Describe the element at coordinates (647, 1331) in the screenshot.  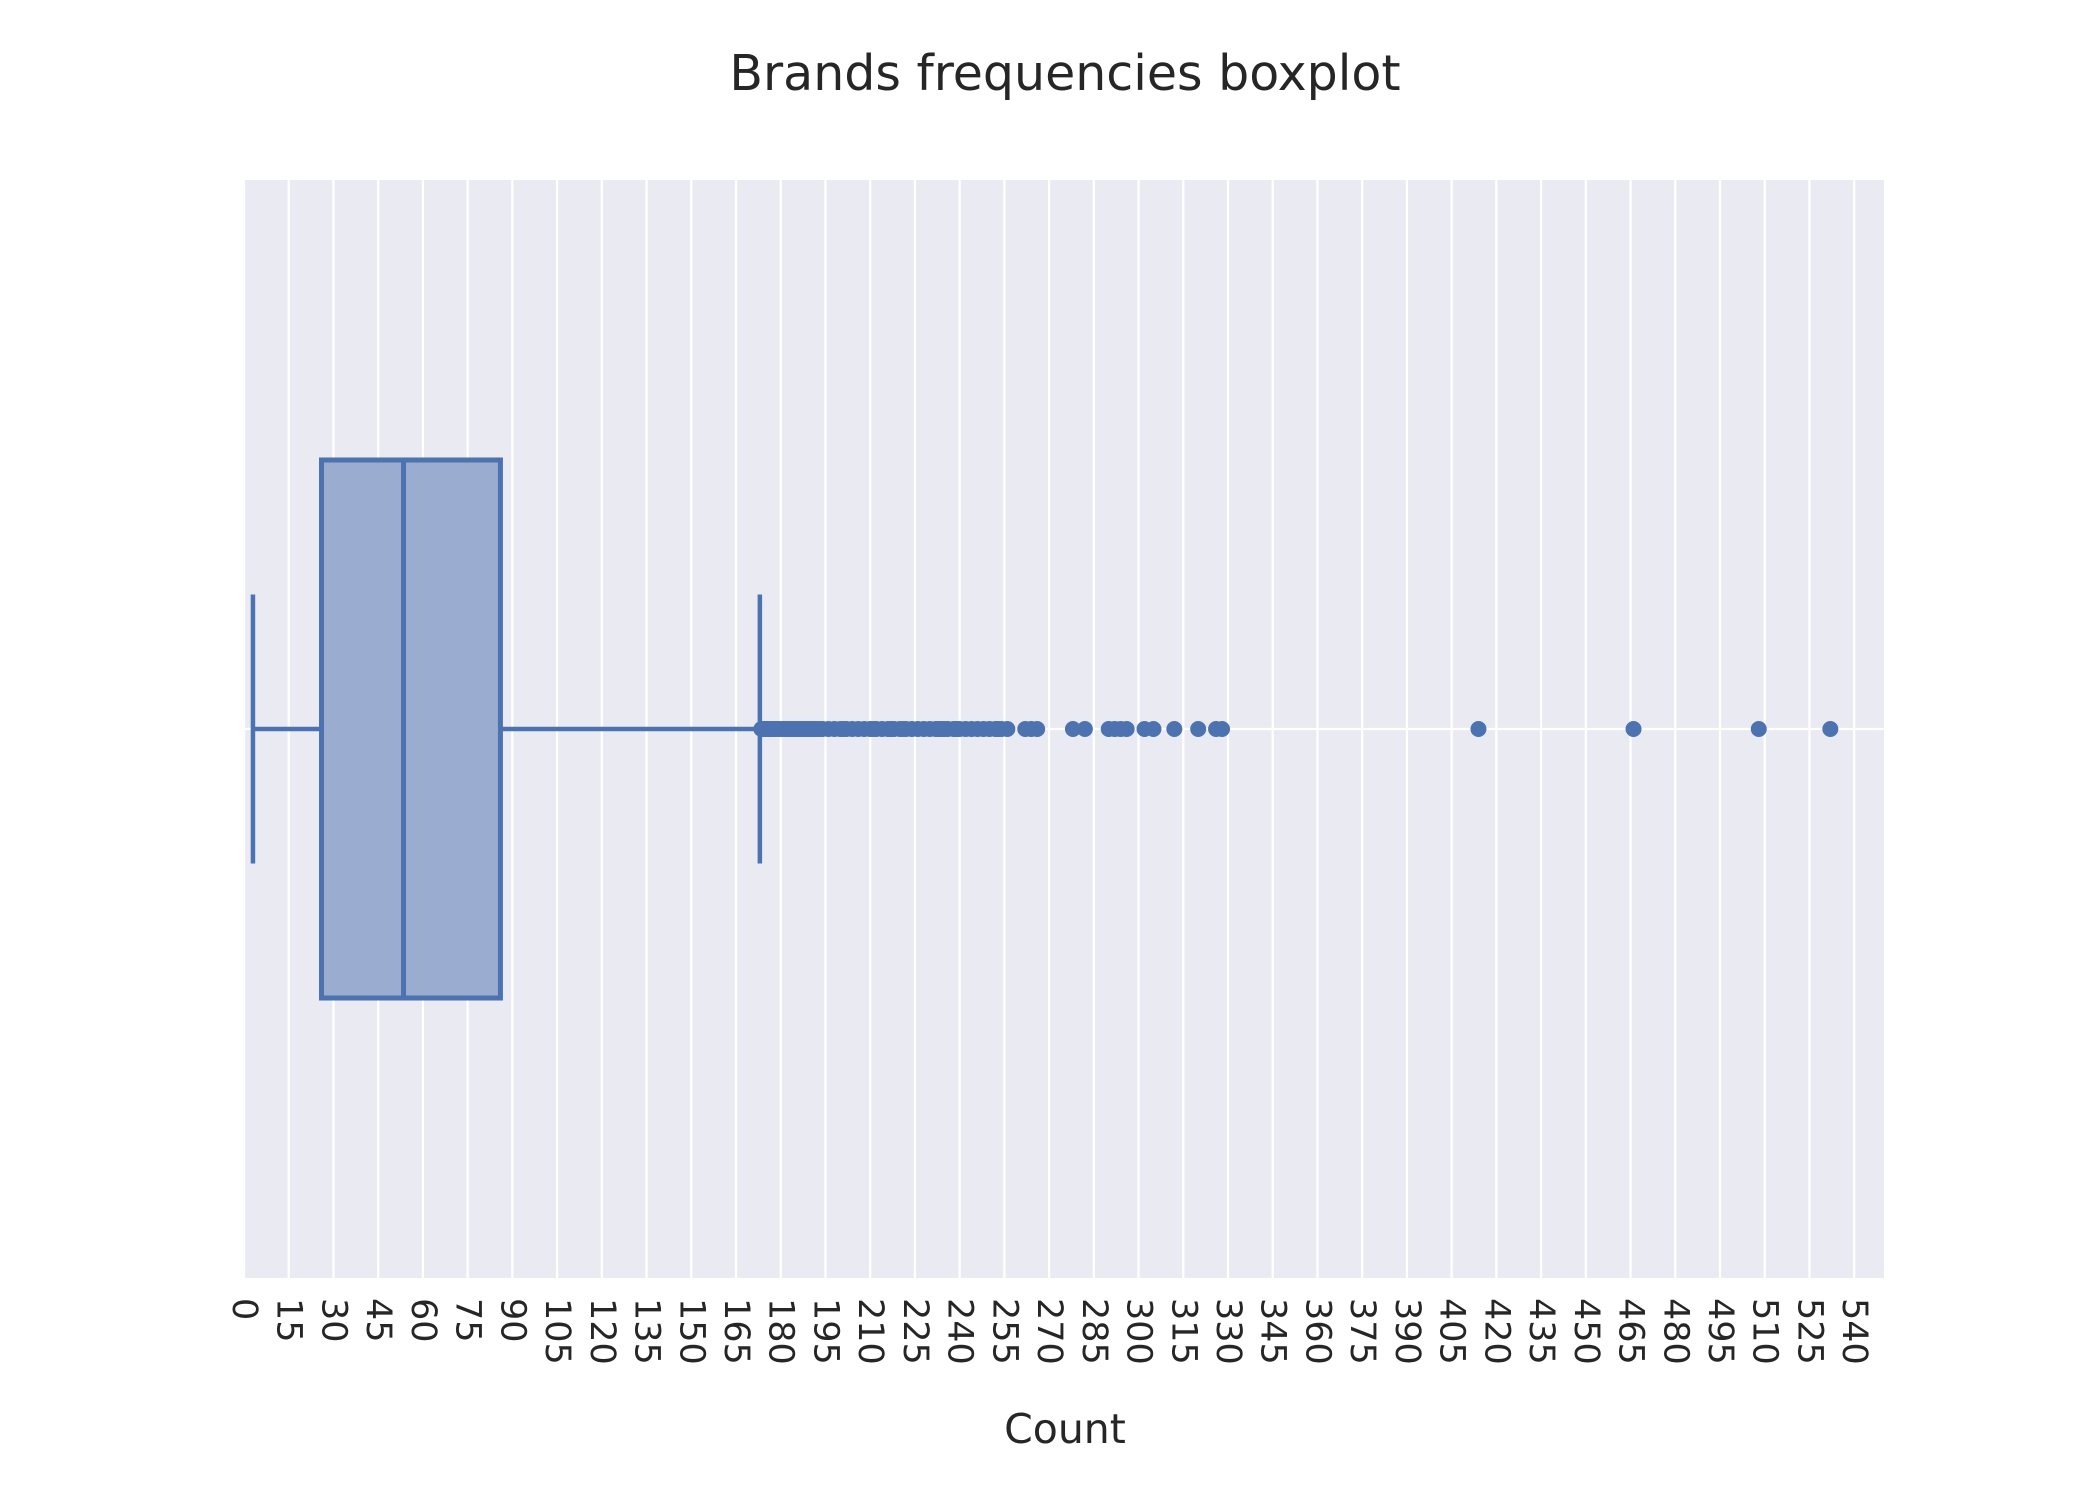
I see `x-tick-label: 135` at that location.